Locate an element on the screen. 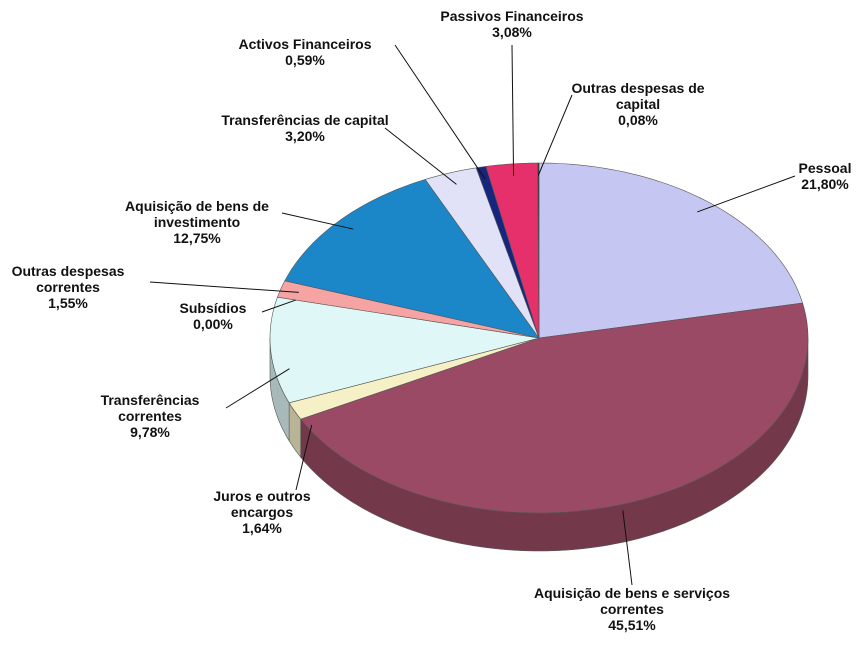  slice-label: Transferências correntes 9,78% is located at coordinates (150, 416).